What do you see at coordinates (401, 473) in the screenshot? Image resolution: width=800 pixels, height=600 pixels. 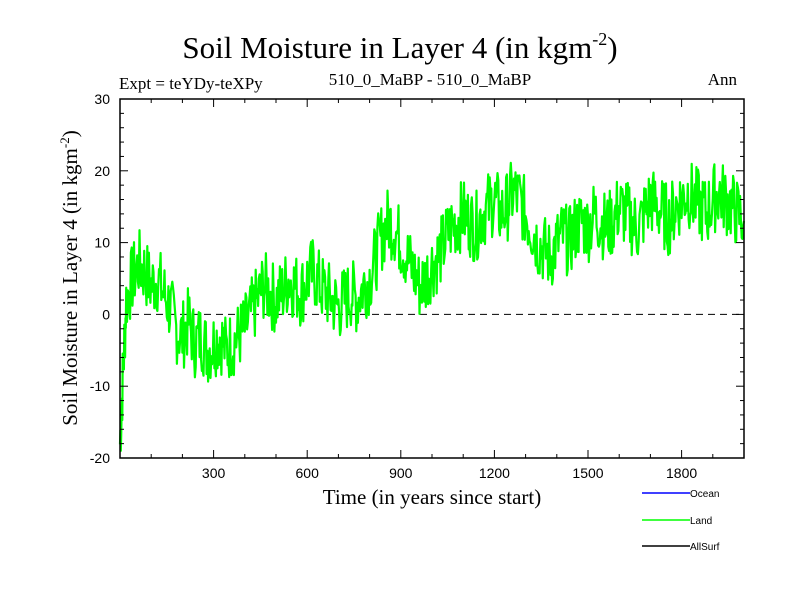 I see `x-tick-label: 900` at bounding box center [401, 473].